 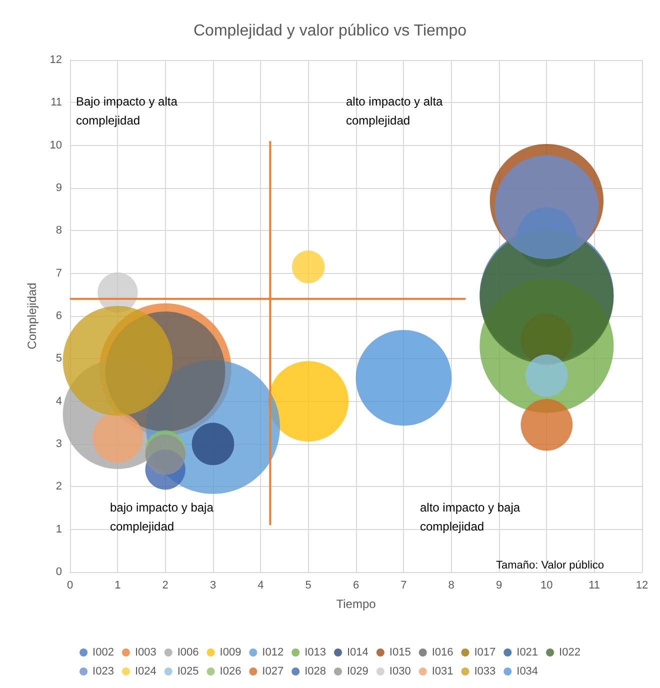 I want to click on legend-label: I034, so click(x=527, y=672).